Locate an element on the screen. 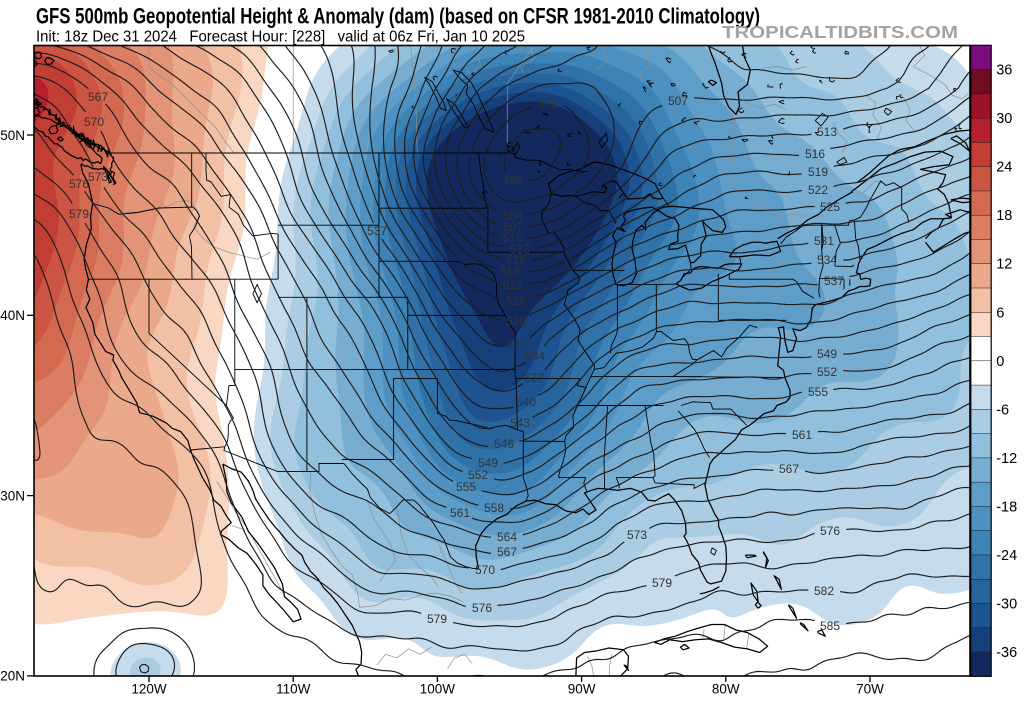 The height and width of the screenshot is (701, 1024). svg-text: 501 is located at coordinates (548, 103).